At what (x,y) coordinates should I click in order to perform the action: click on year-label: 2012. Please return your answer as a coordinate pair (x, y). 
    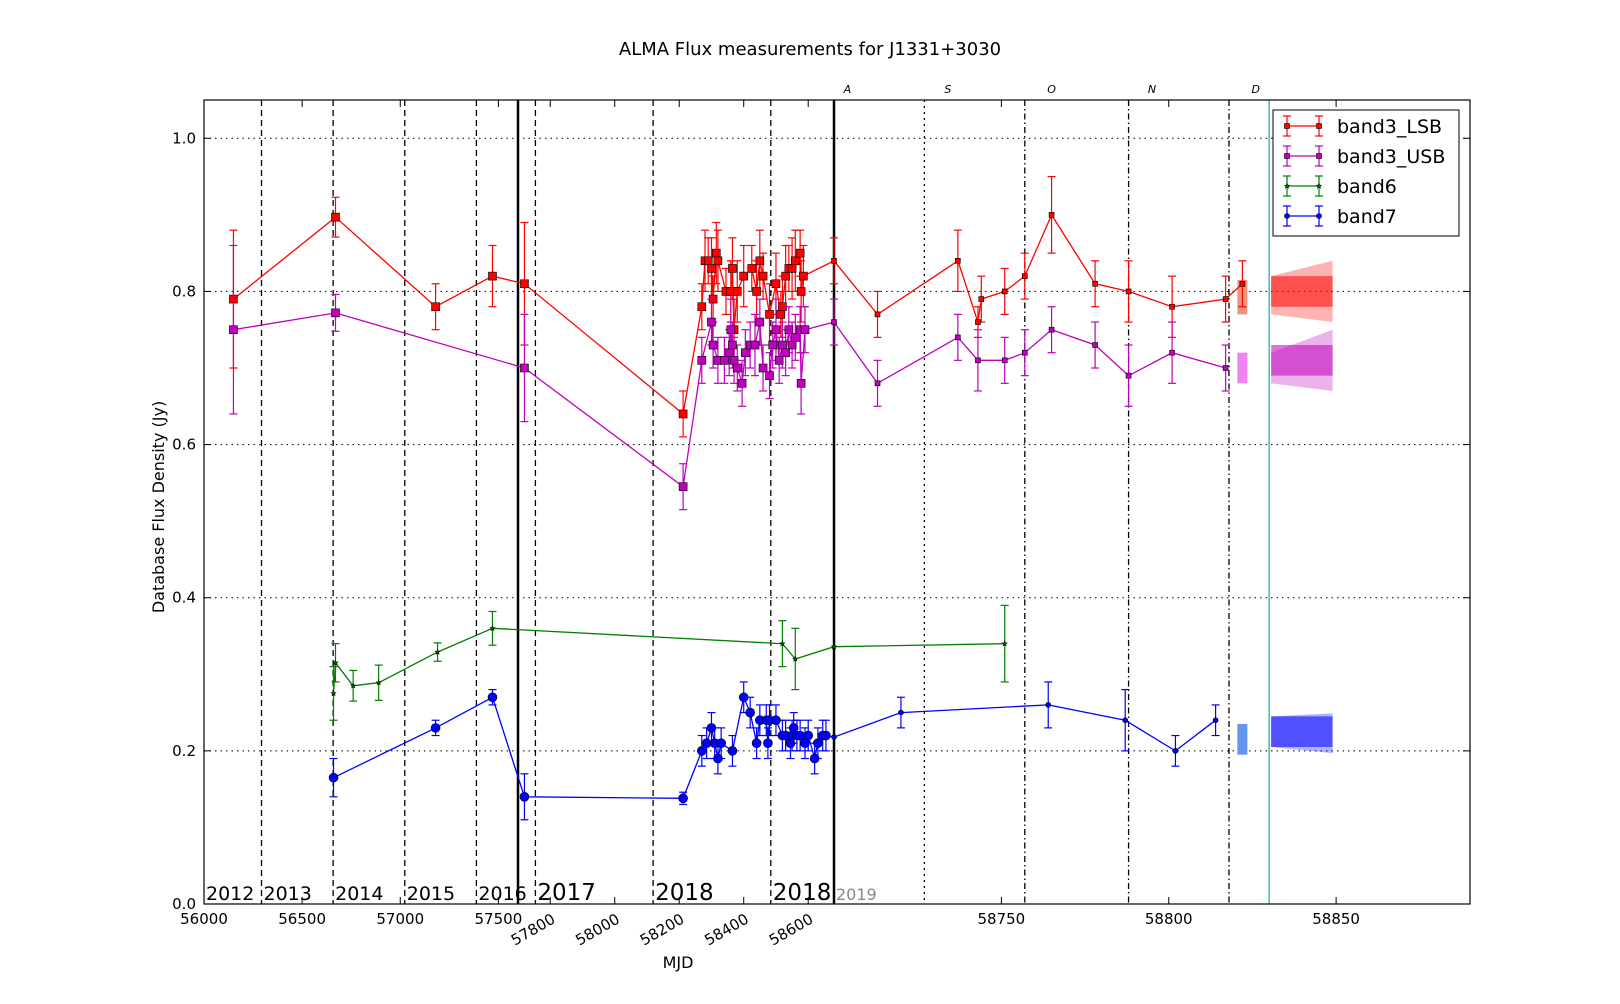
    Looking at the image, I should click on (230, 894).